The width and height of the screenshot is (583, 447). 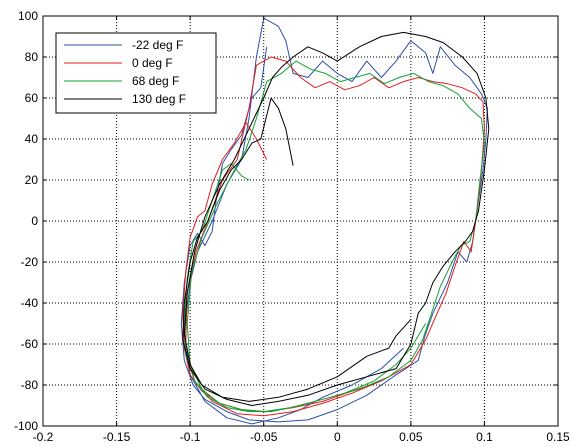 I want to click on x-tick-label: 0.15, so click(x=558, y=437).